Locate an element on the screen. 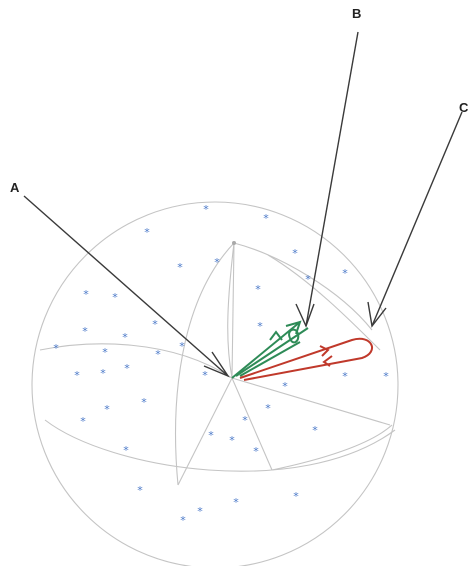 Image resolution: width=470 pixels, height=566 pixels. callout-line-b is located at coordinates (332, 179).